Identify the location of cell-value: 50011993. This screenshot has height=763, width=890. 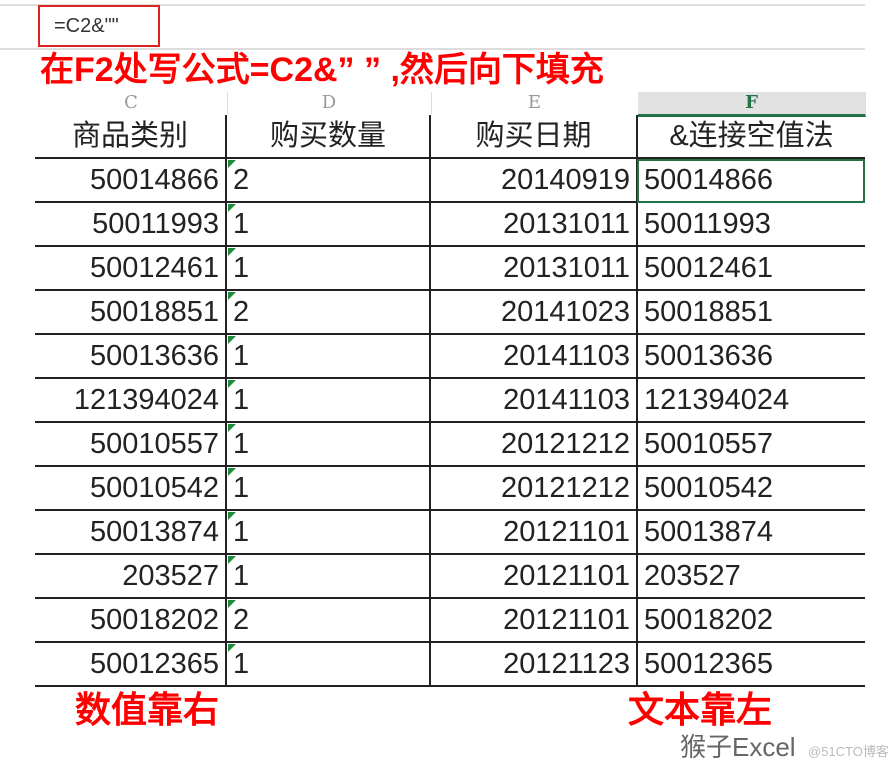
(707, 224).